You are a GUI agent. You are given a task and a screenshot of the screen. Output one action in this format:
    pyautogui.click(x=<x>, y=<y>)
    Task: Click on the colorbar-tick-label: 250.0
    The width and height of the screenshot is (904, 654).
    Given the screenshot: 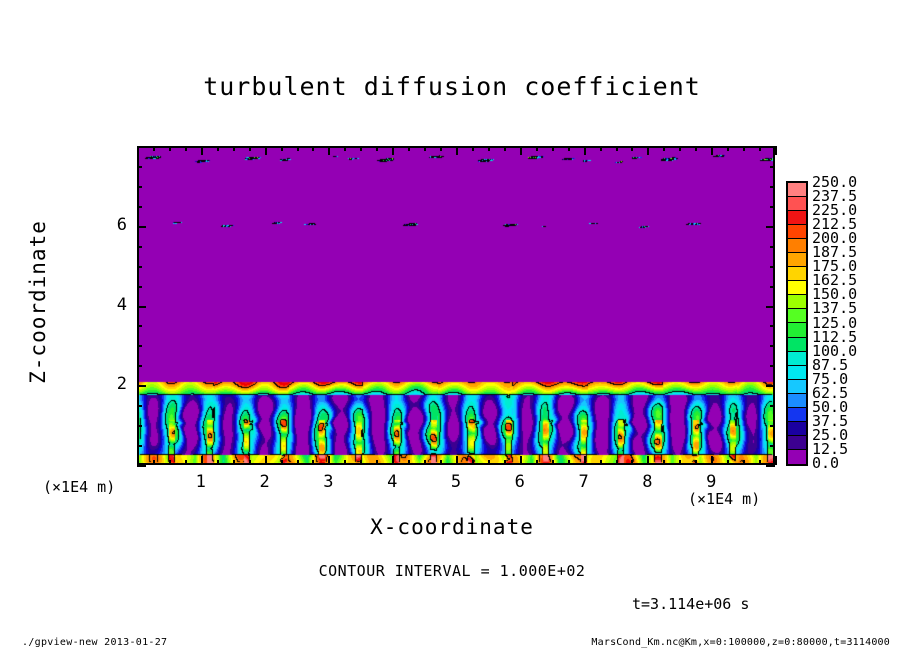 What is the action you would take?
    pyautogui.click(x=835, y=182)
    